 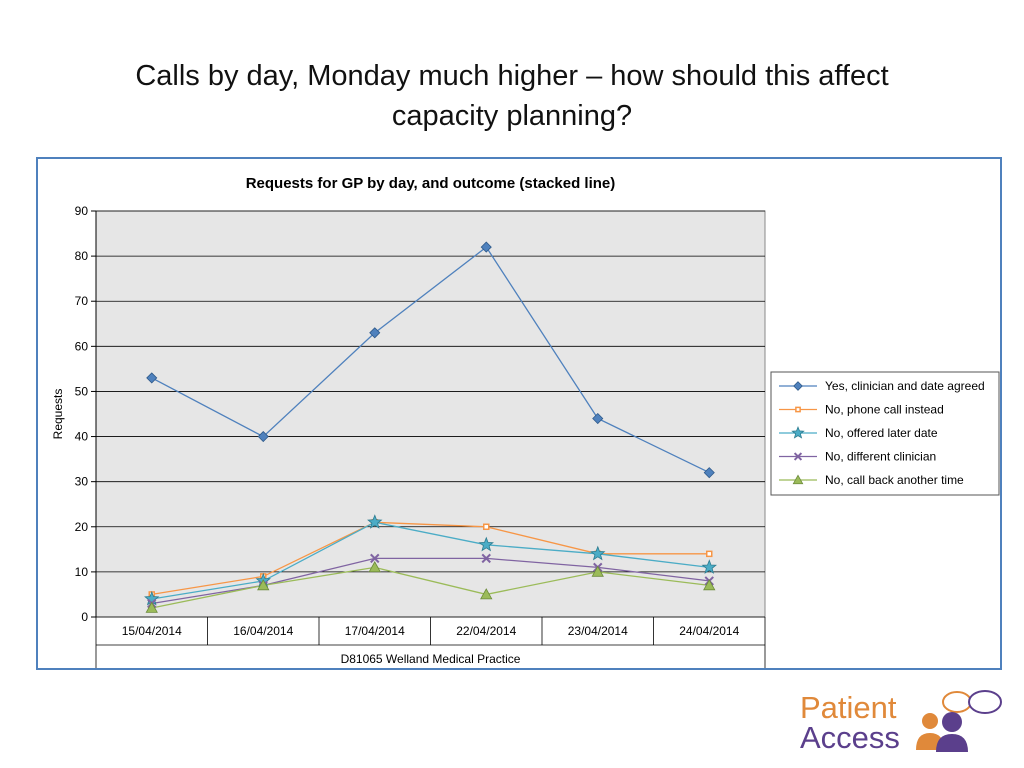 I want to click on legend-label-2: No, phone call instead, so click(x=884, y=410).